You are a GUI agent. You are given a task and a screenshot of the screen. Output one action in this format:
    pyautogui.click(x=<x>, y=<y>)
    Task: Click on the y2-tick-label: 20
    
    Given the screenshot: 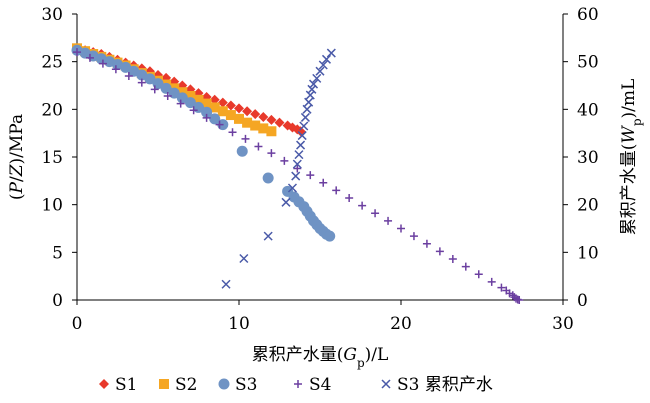 What is the action you would take?
    pyautogui.click(x=588, y=206)
    